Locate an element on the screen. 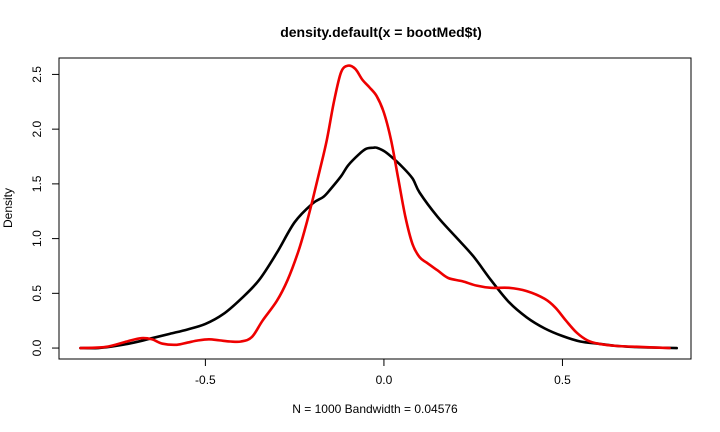 Image resolution: width=720 pixels, height=432 pixels. x-axis-label: N = 1000 Bandwidth = 0.04576 is located at coordinates (375, 409).